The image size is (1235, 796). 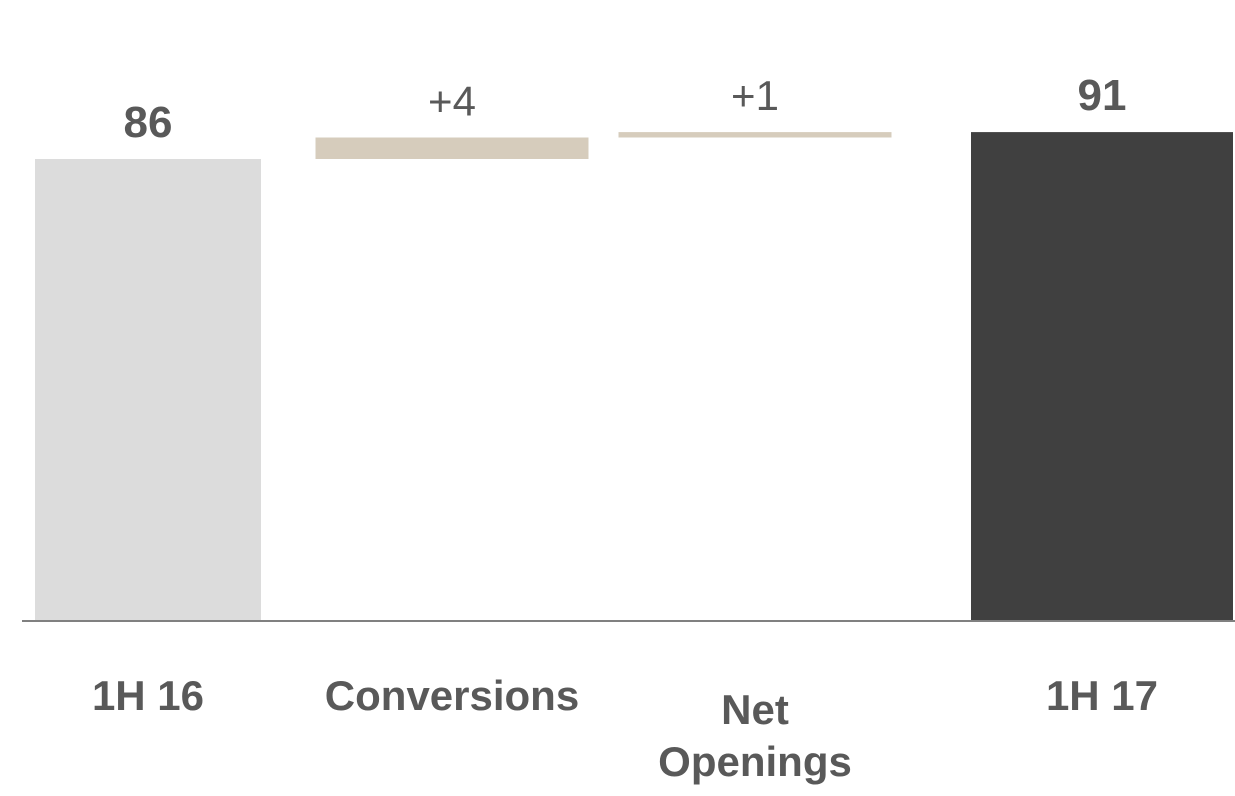 What do you see at coordinates (452, 695) in the screenshot?
I see `category-label-conversions: Conversions` at bounding box center [452, 695].